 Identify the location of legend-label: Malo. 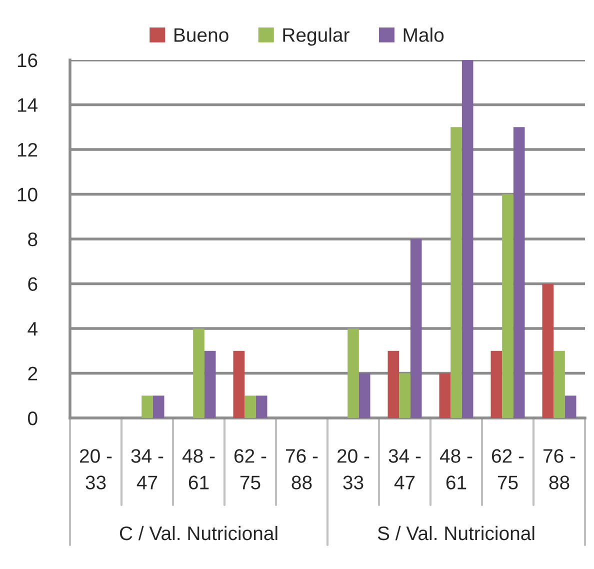
(424, 35).